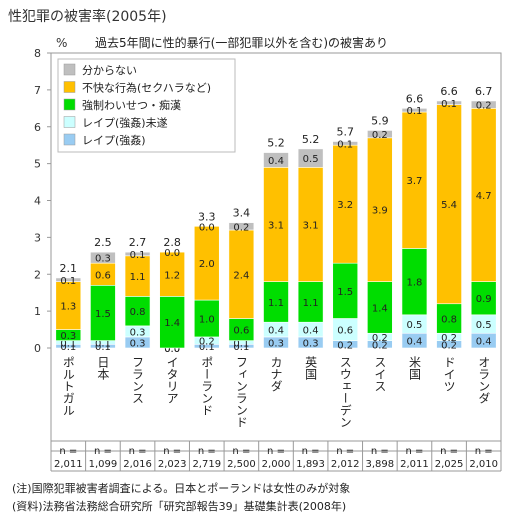 The image size is (521, 521). Describe the element at coordinates (206, 464) in the screenshot. I see `n-value: 2,719` at that location.